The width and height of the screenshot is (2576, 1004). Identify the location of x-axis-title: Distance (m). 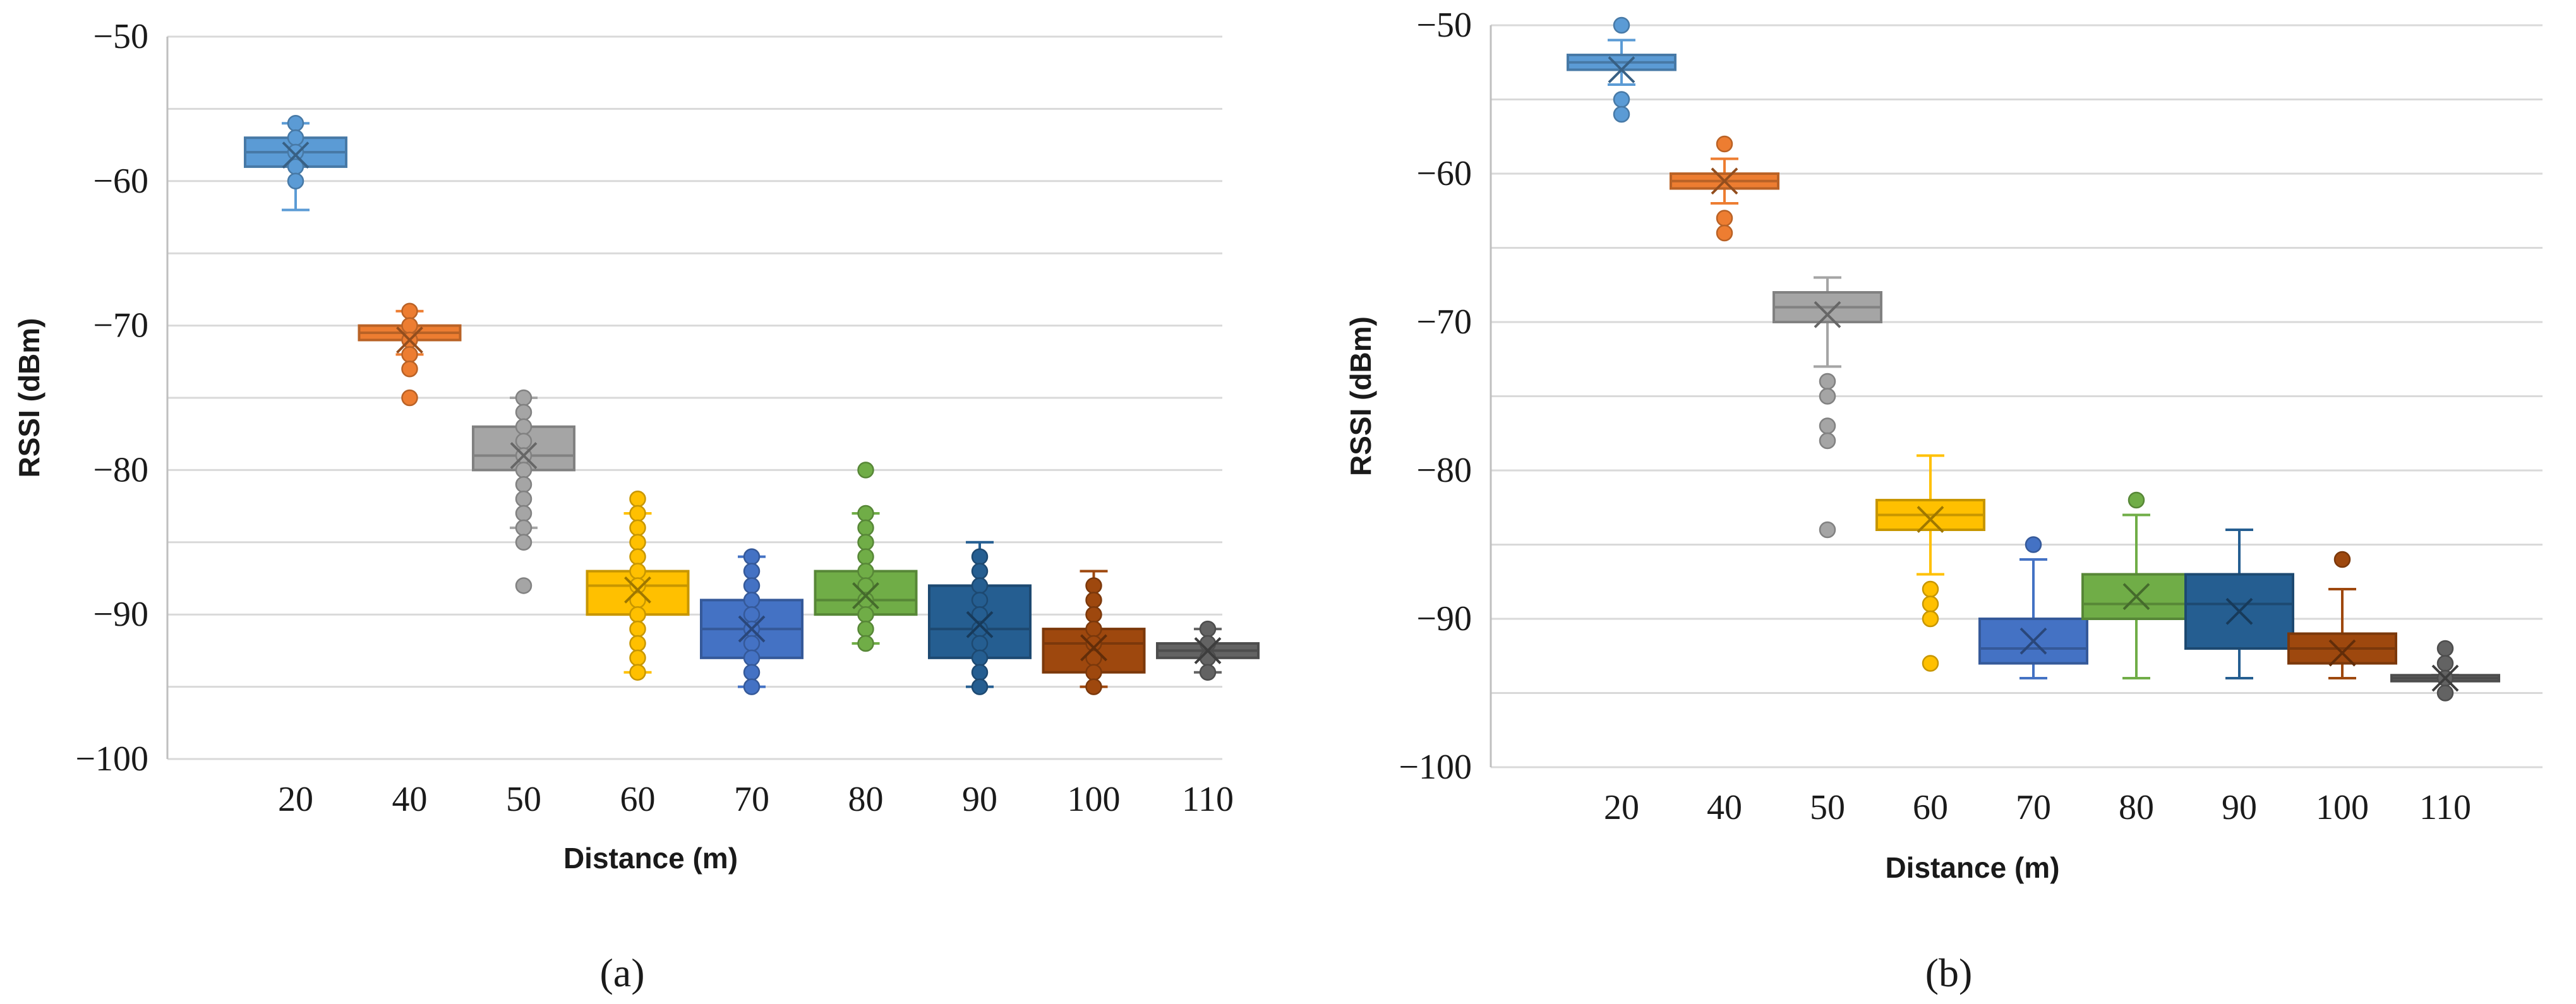
(650, 858).